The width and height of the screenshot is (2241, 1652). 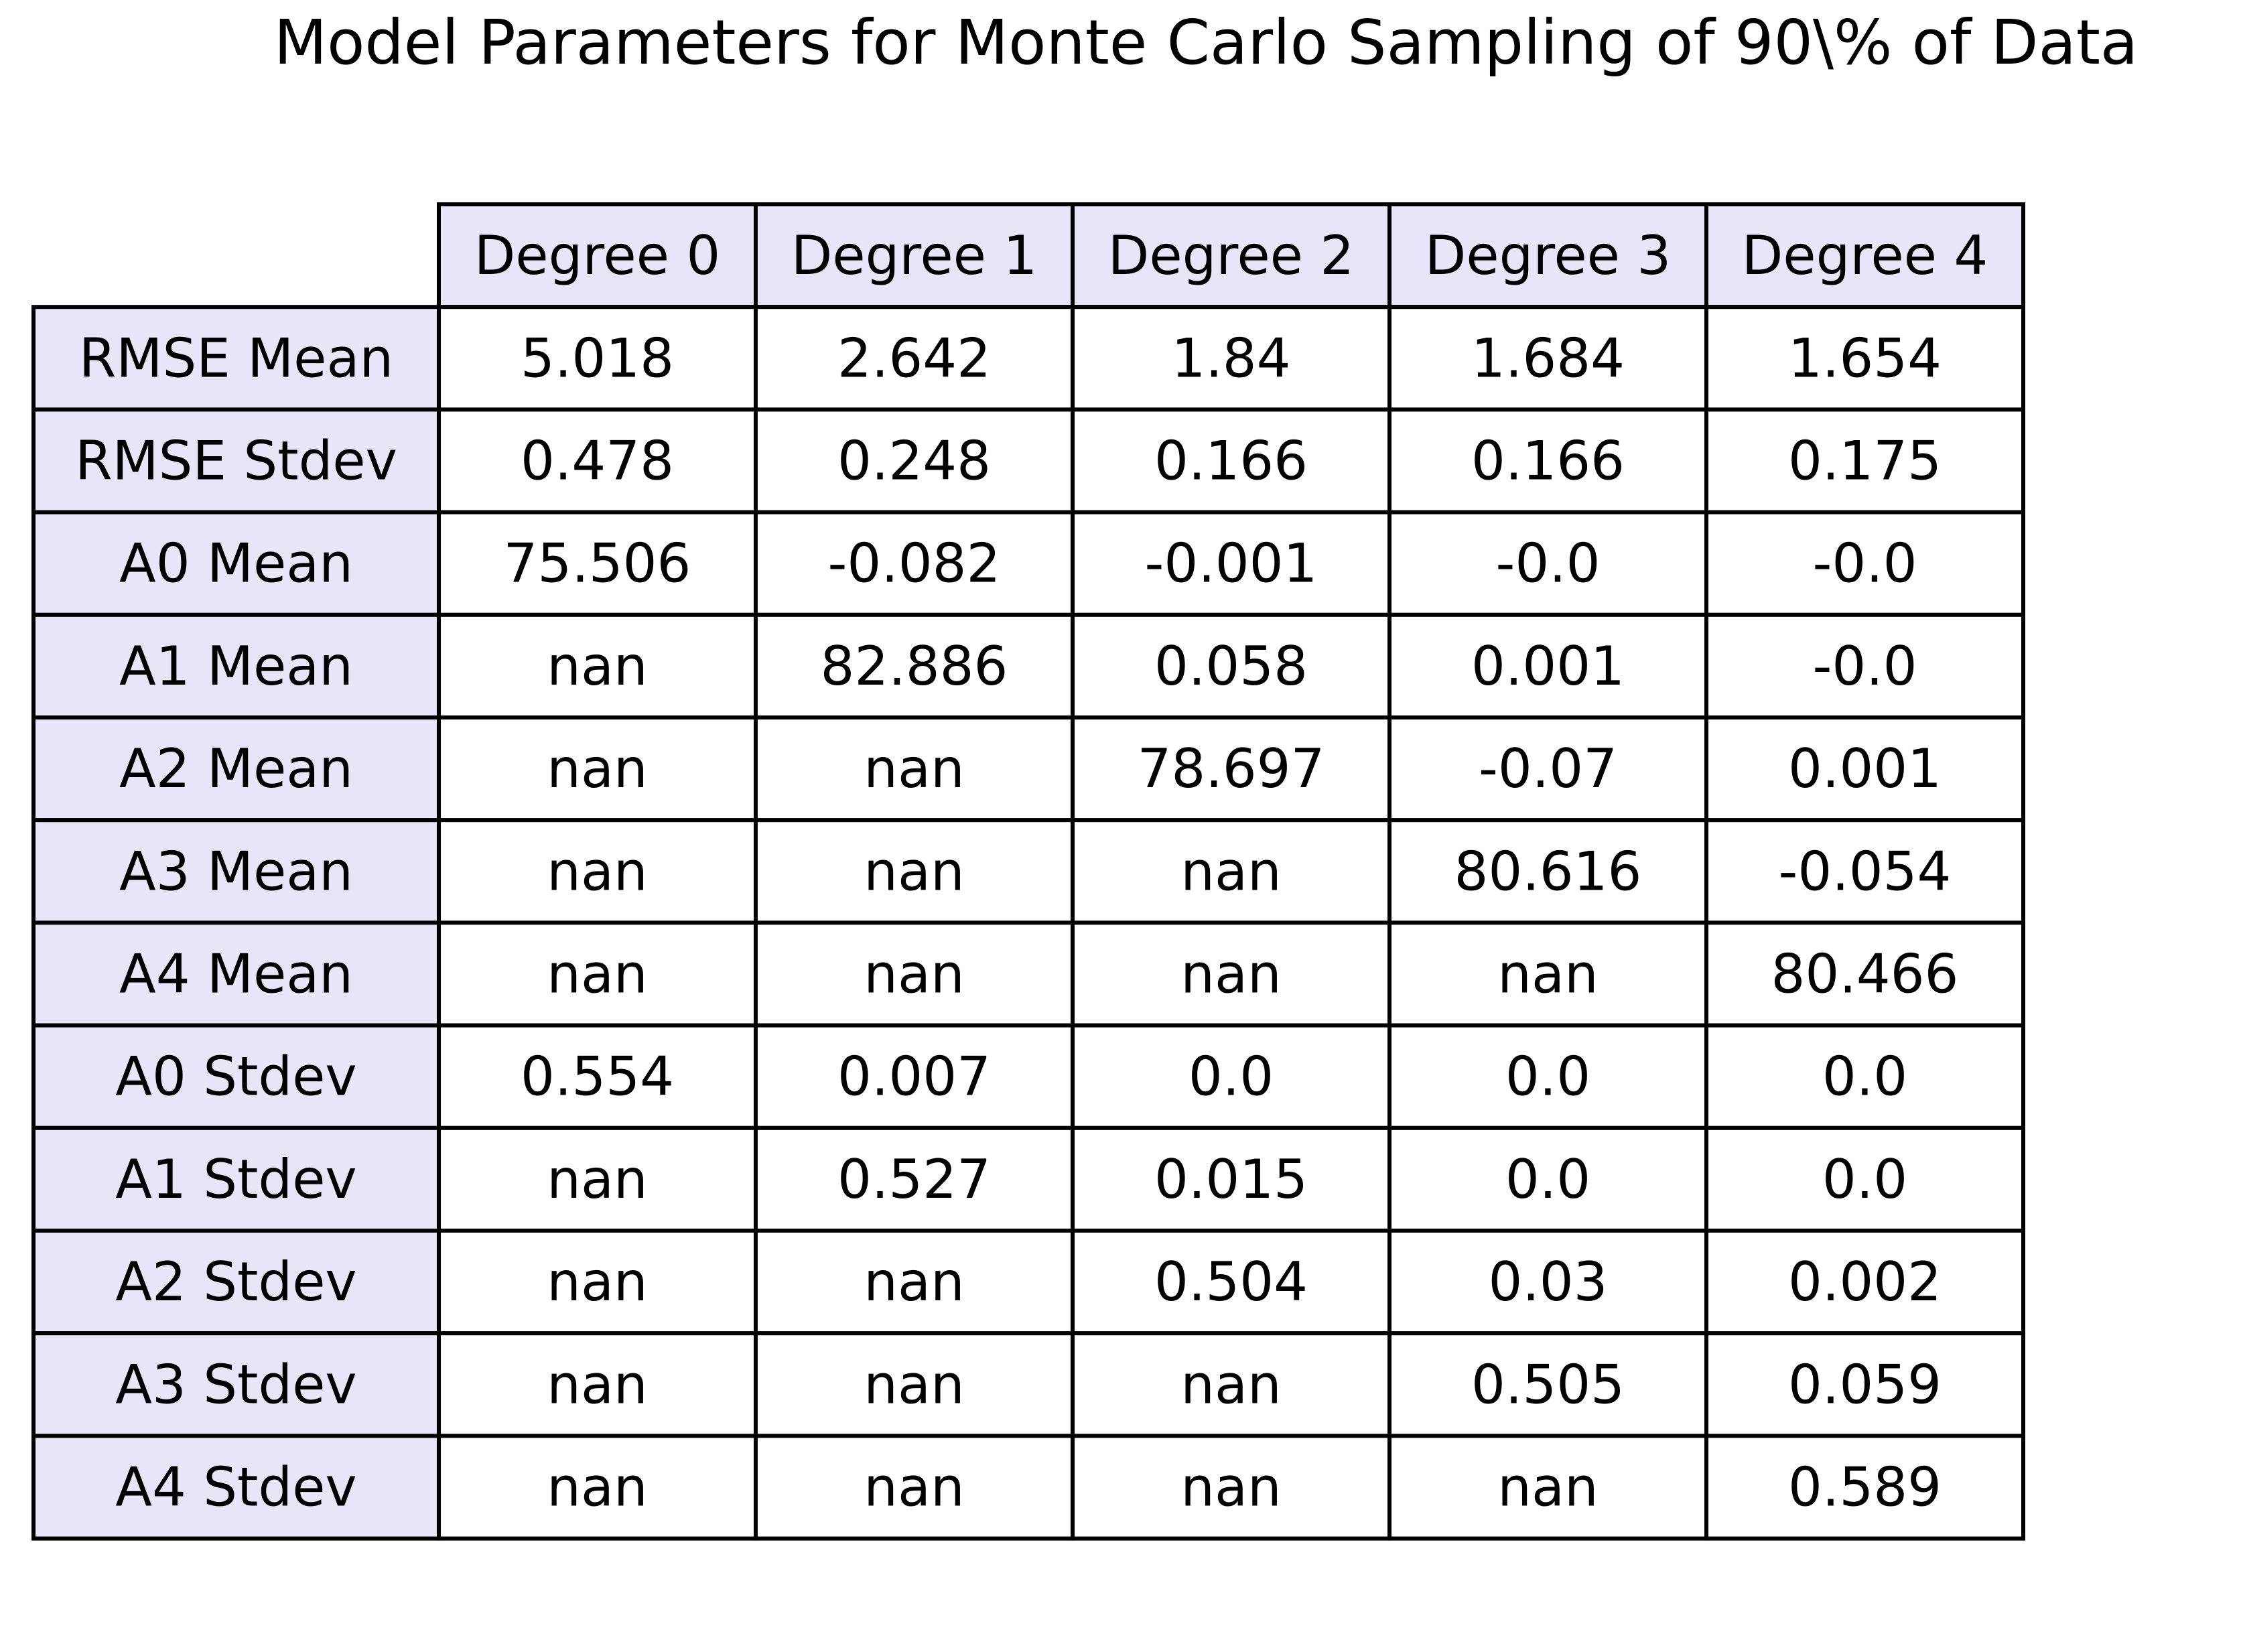 I want to click on cell-value: 78.697, so click(x=1231, y=769).